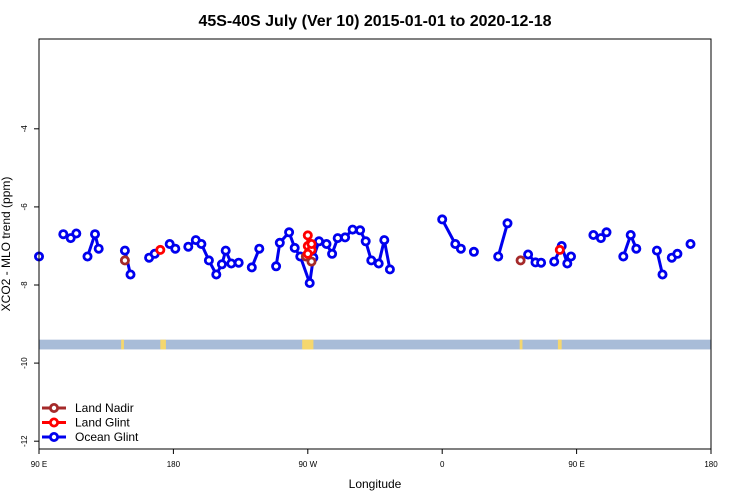 The image size is (750, 500). I want to click on legend-label: Land Glint, so click(102, 423).